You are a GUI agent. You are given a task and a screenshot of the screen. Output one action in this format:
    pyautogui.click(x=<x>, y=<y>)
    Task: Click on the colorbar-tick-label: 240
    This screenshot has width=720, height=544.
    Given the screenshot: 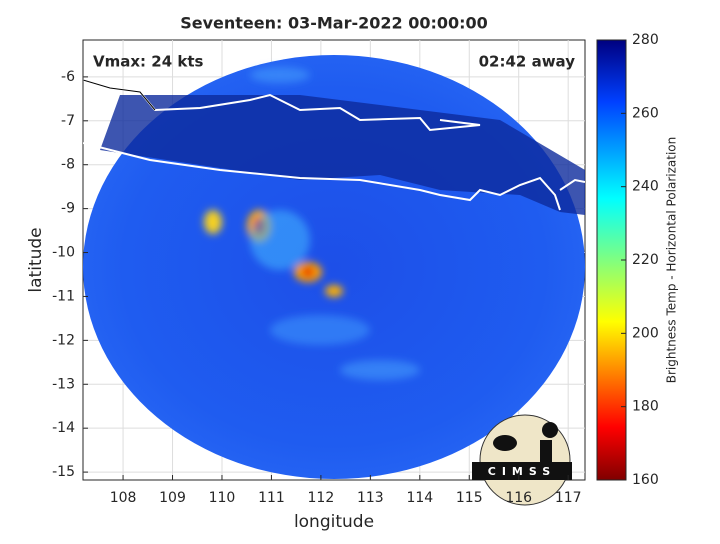 What is the action you would take?
    pyautogui.click(x=645, y=187)
    